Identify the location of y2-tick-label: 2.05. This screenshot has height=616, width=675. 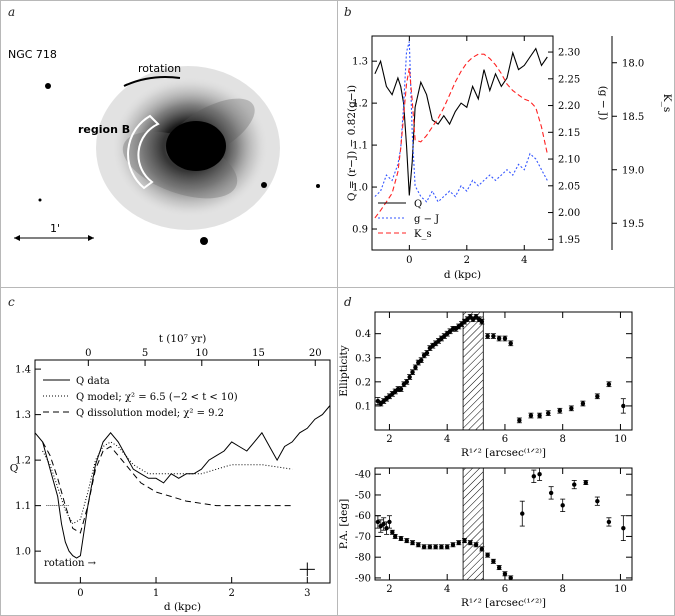
(569, 186).